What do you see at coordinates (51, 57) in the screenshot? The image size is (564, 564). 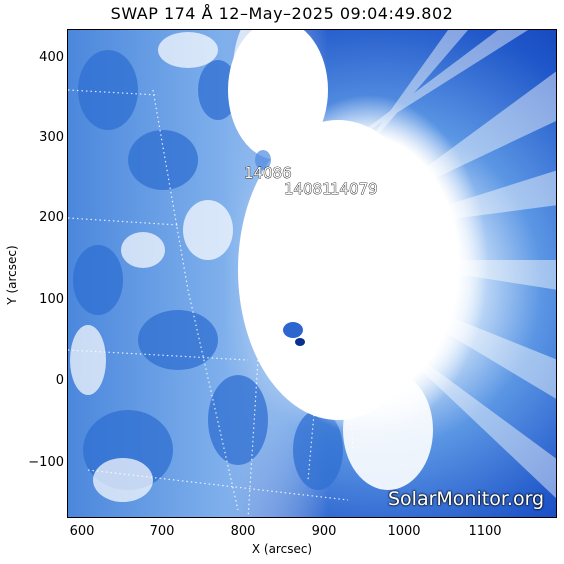 I see `y-tick-label: 400` at bounding box center [51, 57].